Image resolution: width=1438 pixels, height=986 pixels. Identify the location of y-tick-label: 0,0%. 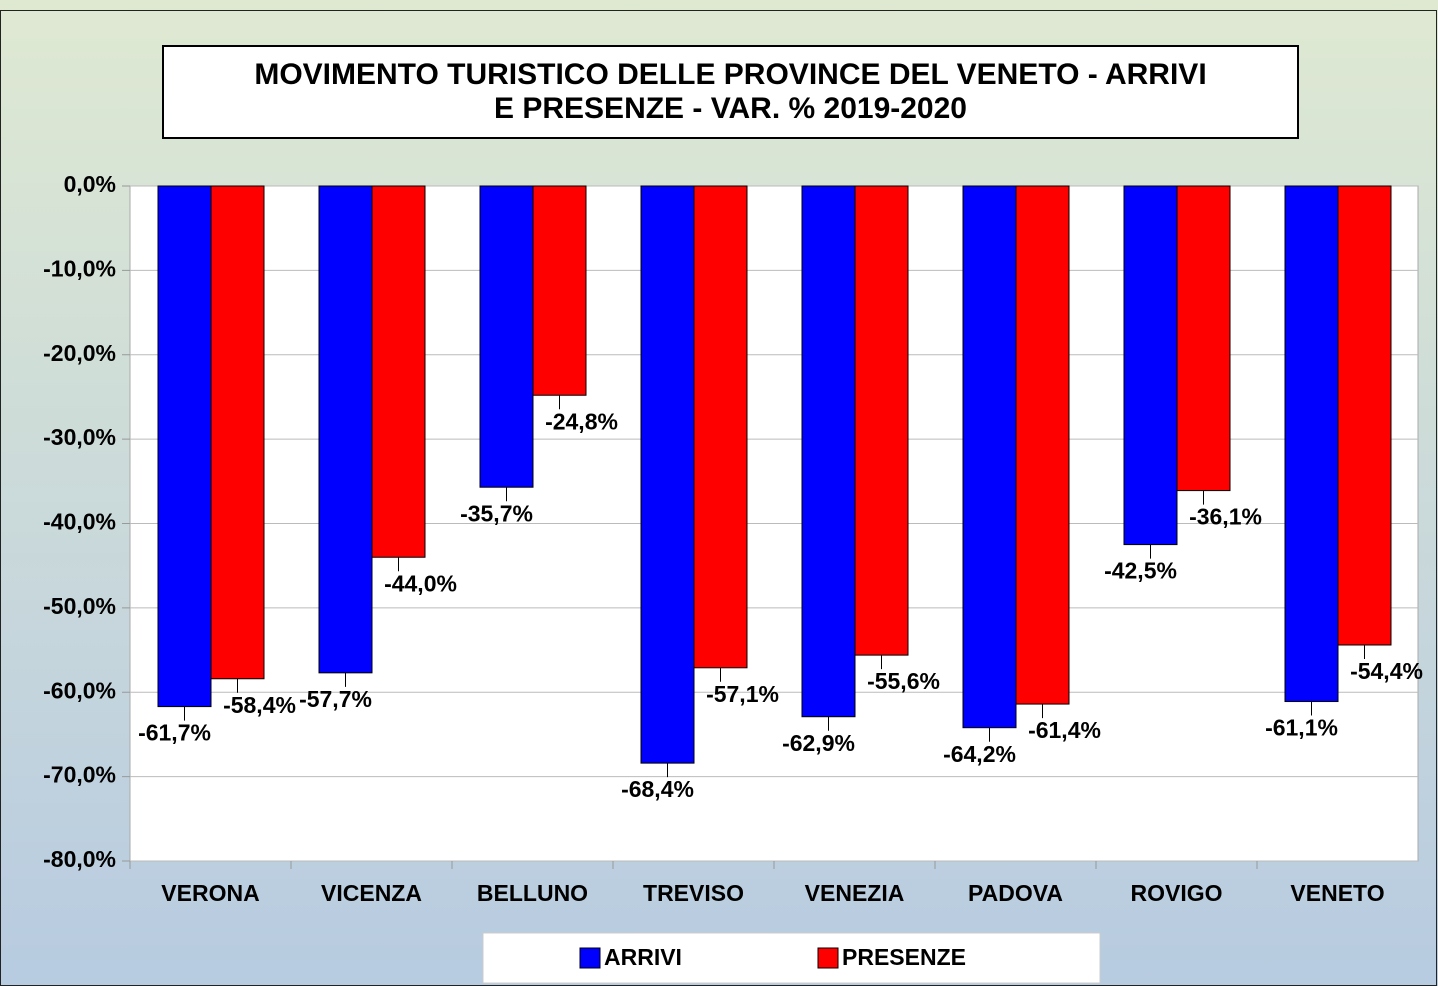
(90, 184).